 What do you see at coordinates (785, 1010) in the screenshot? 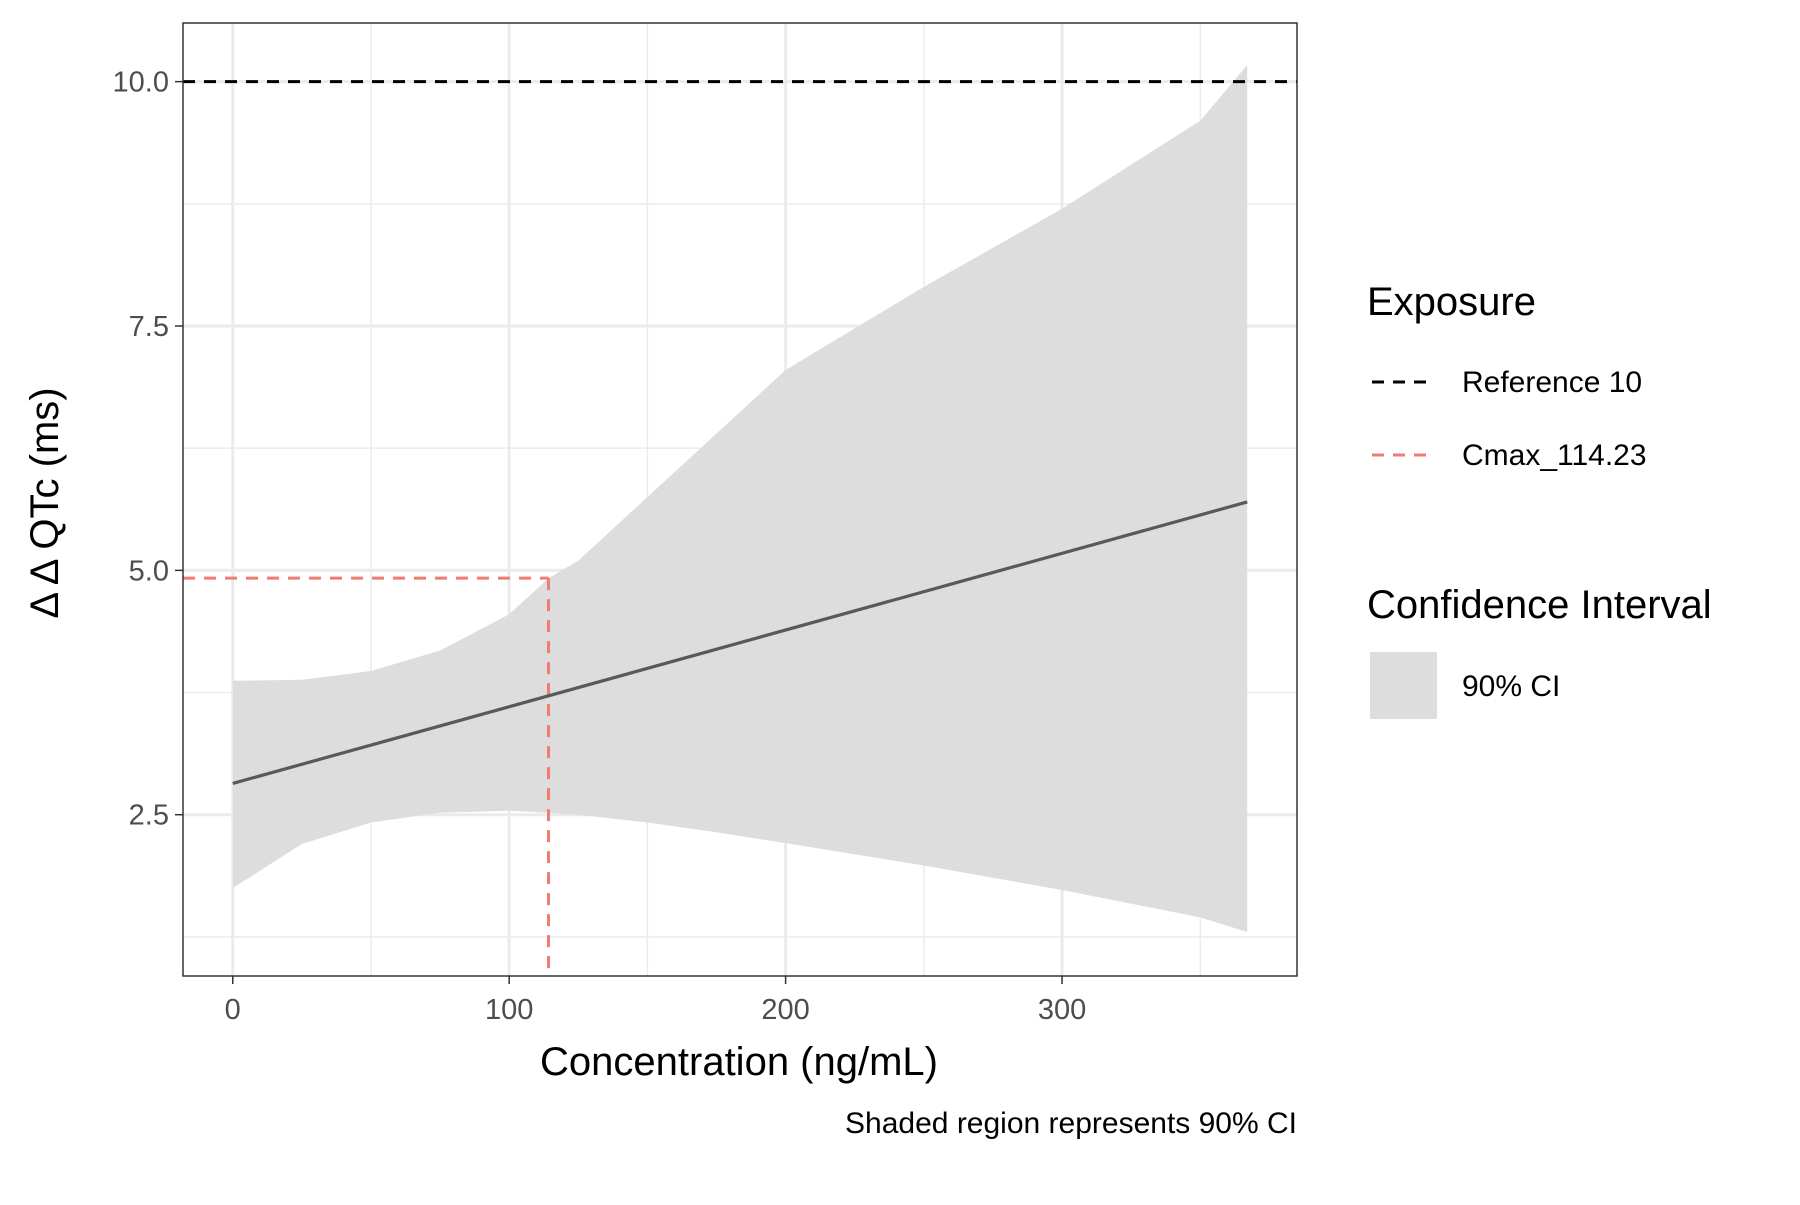
I see `x-tick-label: 200` at bounding box center [785, 1010].